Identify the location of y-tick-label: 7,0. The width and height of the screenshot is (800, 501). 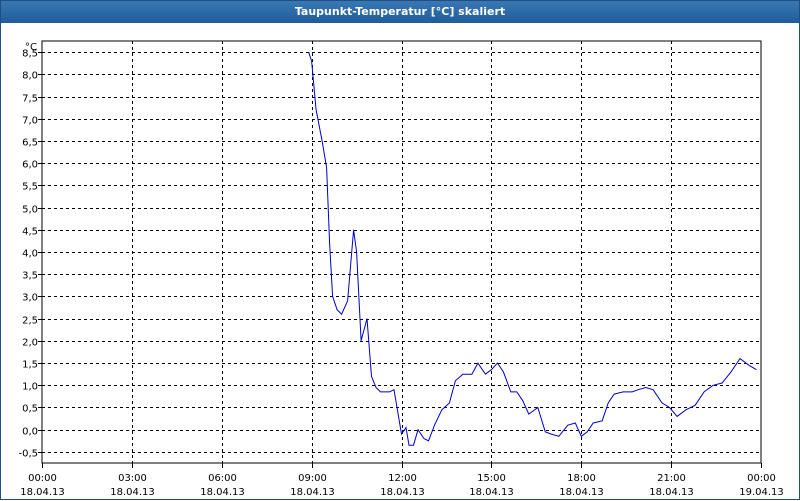
(30, 121).